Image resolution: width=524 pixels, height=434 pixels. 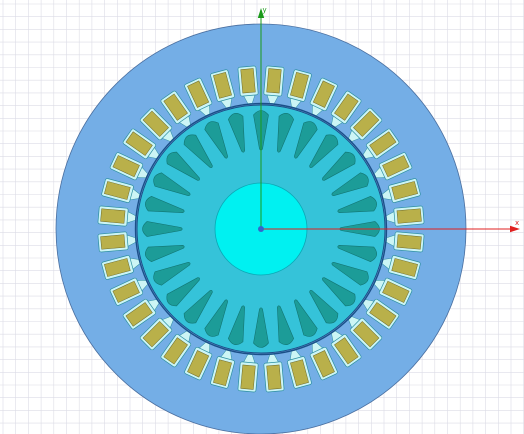 What do you see at coordinates (517, 223) in the screenshot?
I see `x-axis-label: x` at bounding box center [517, 223].